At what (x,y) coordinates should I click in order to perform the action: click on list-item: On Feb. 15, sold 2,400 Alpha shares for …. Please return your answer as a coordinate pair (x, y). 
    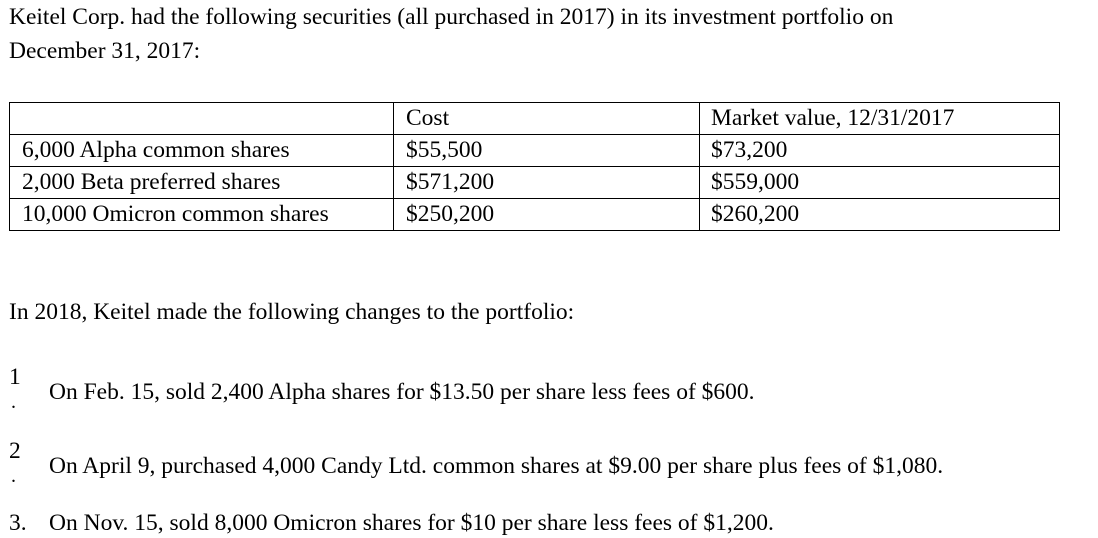
    Looking at the image, I should click on (402, 392).